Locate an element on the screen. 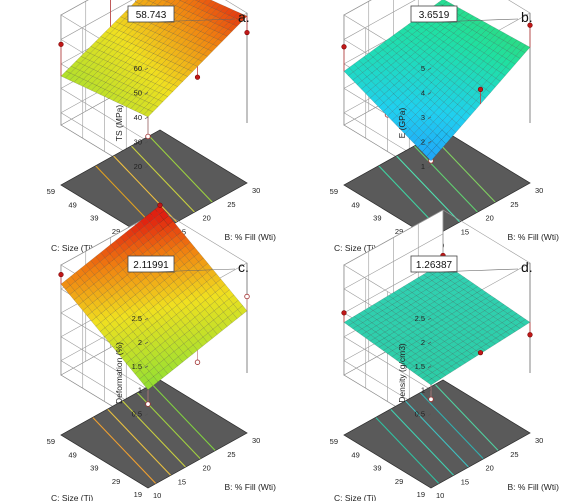 The height and width of the screenshot is (501, 564). z-tick-label: 30 is located at coordinates (138, 141).